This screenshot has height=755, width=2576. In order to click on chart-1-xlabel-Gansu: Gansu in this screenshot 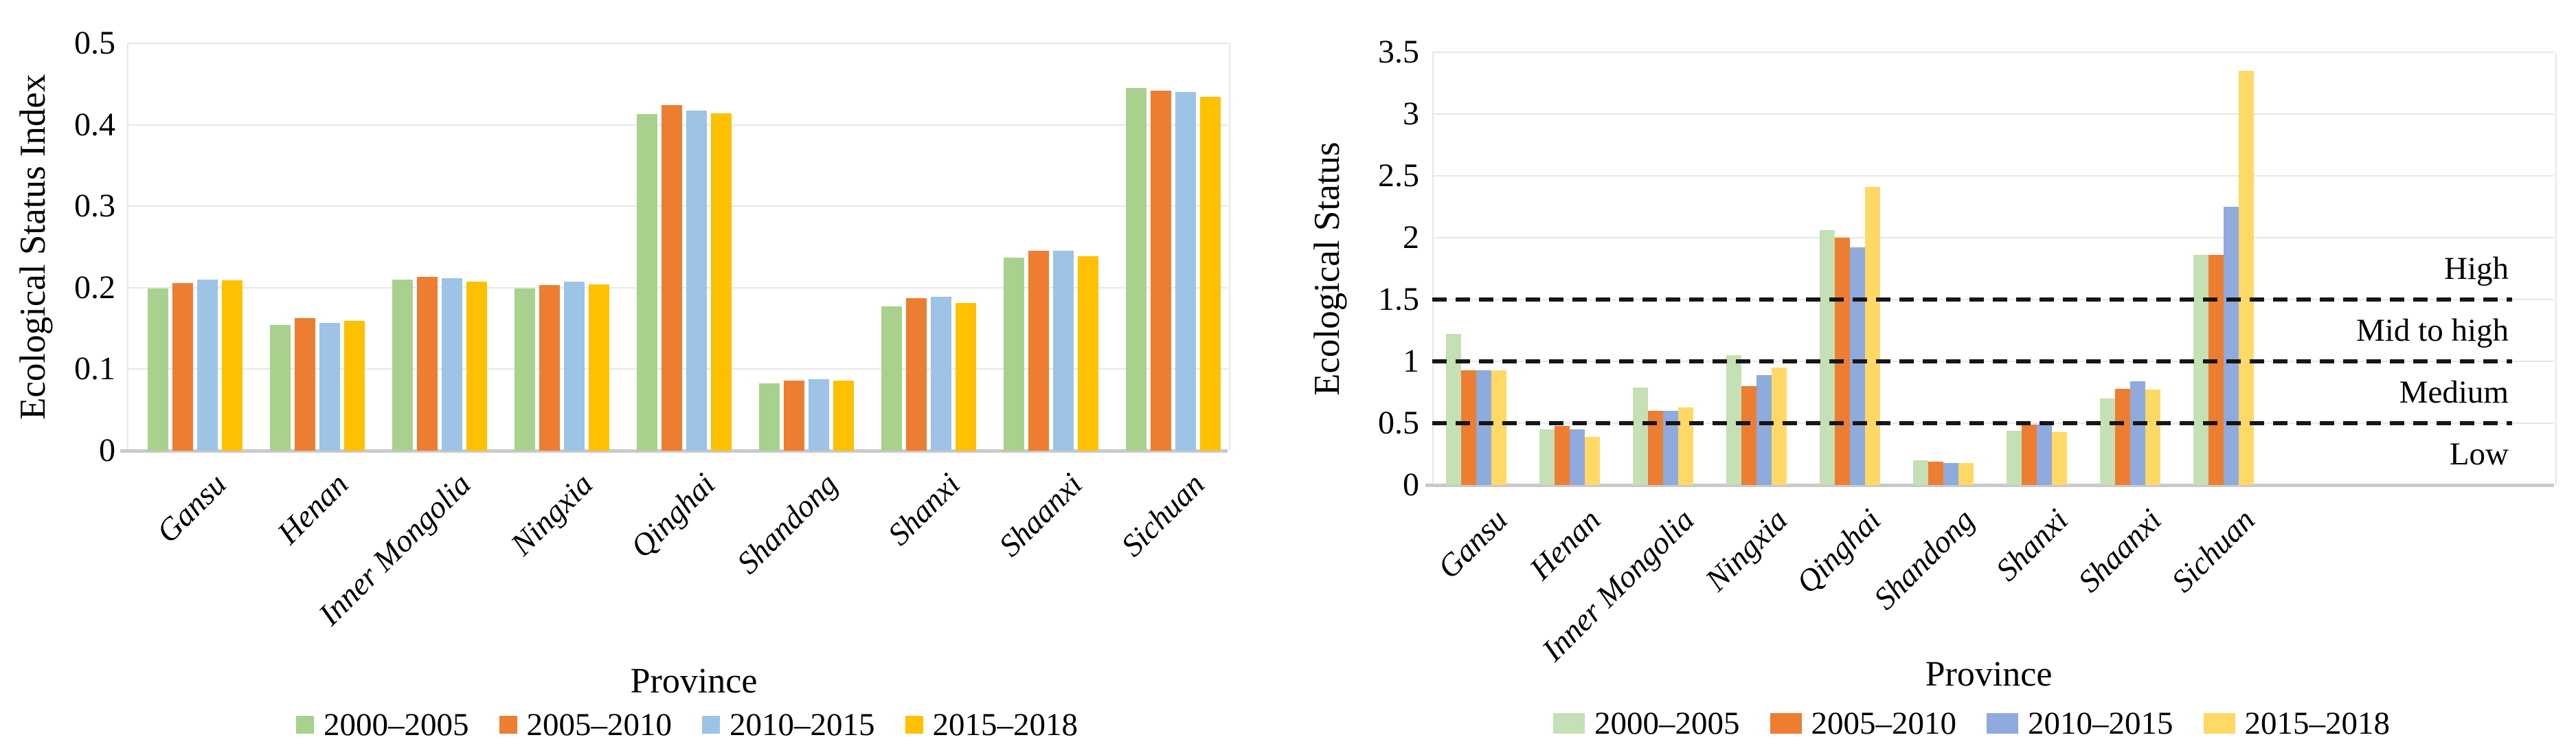, I will do `click(1472, 543)`.